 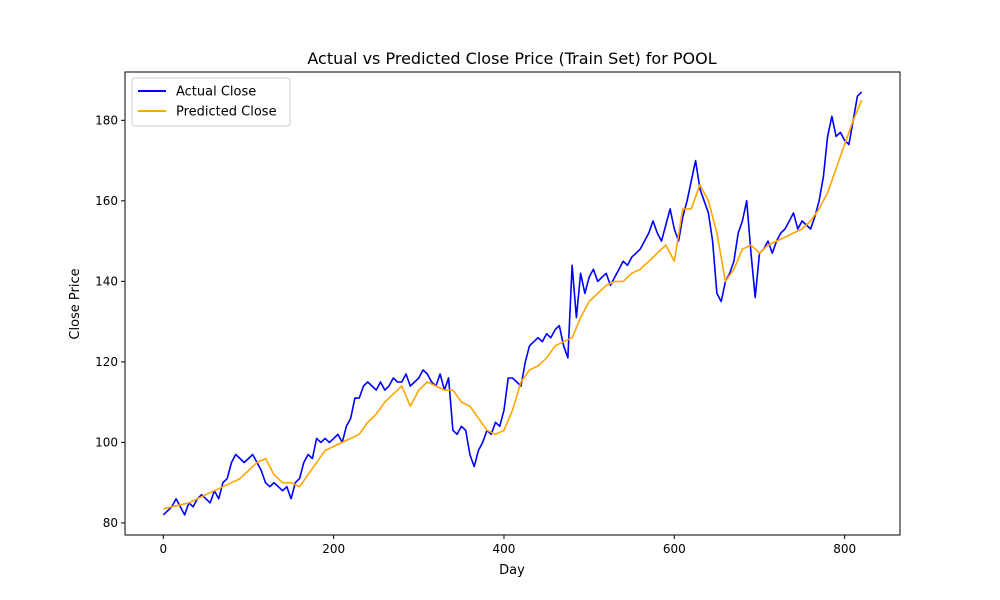 I want to click on x-tick-label: 200, so click(x=333, y=549).